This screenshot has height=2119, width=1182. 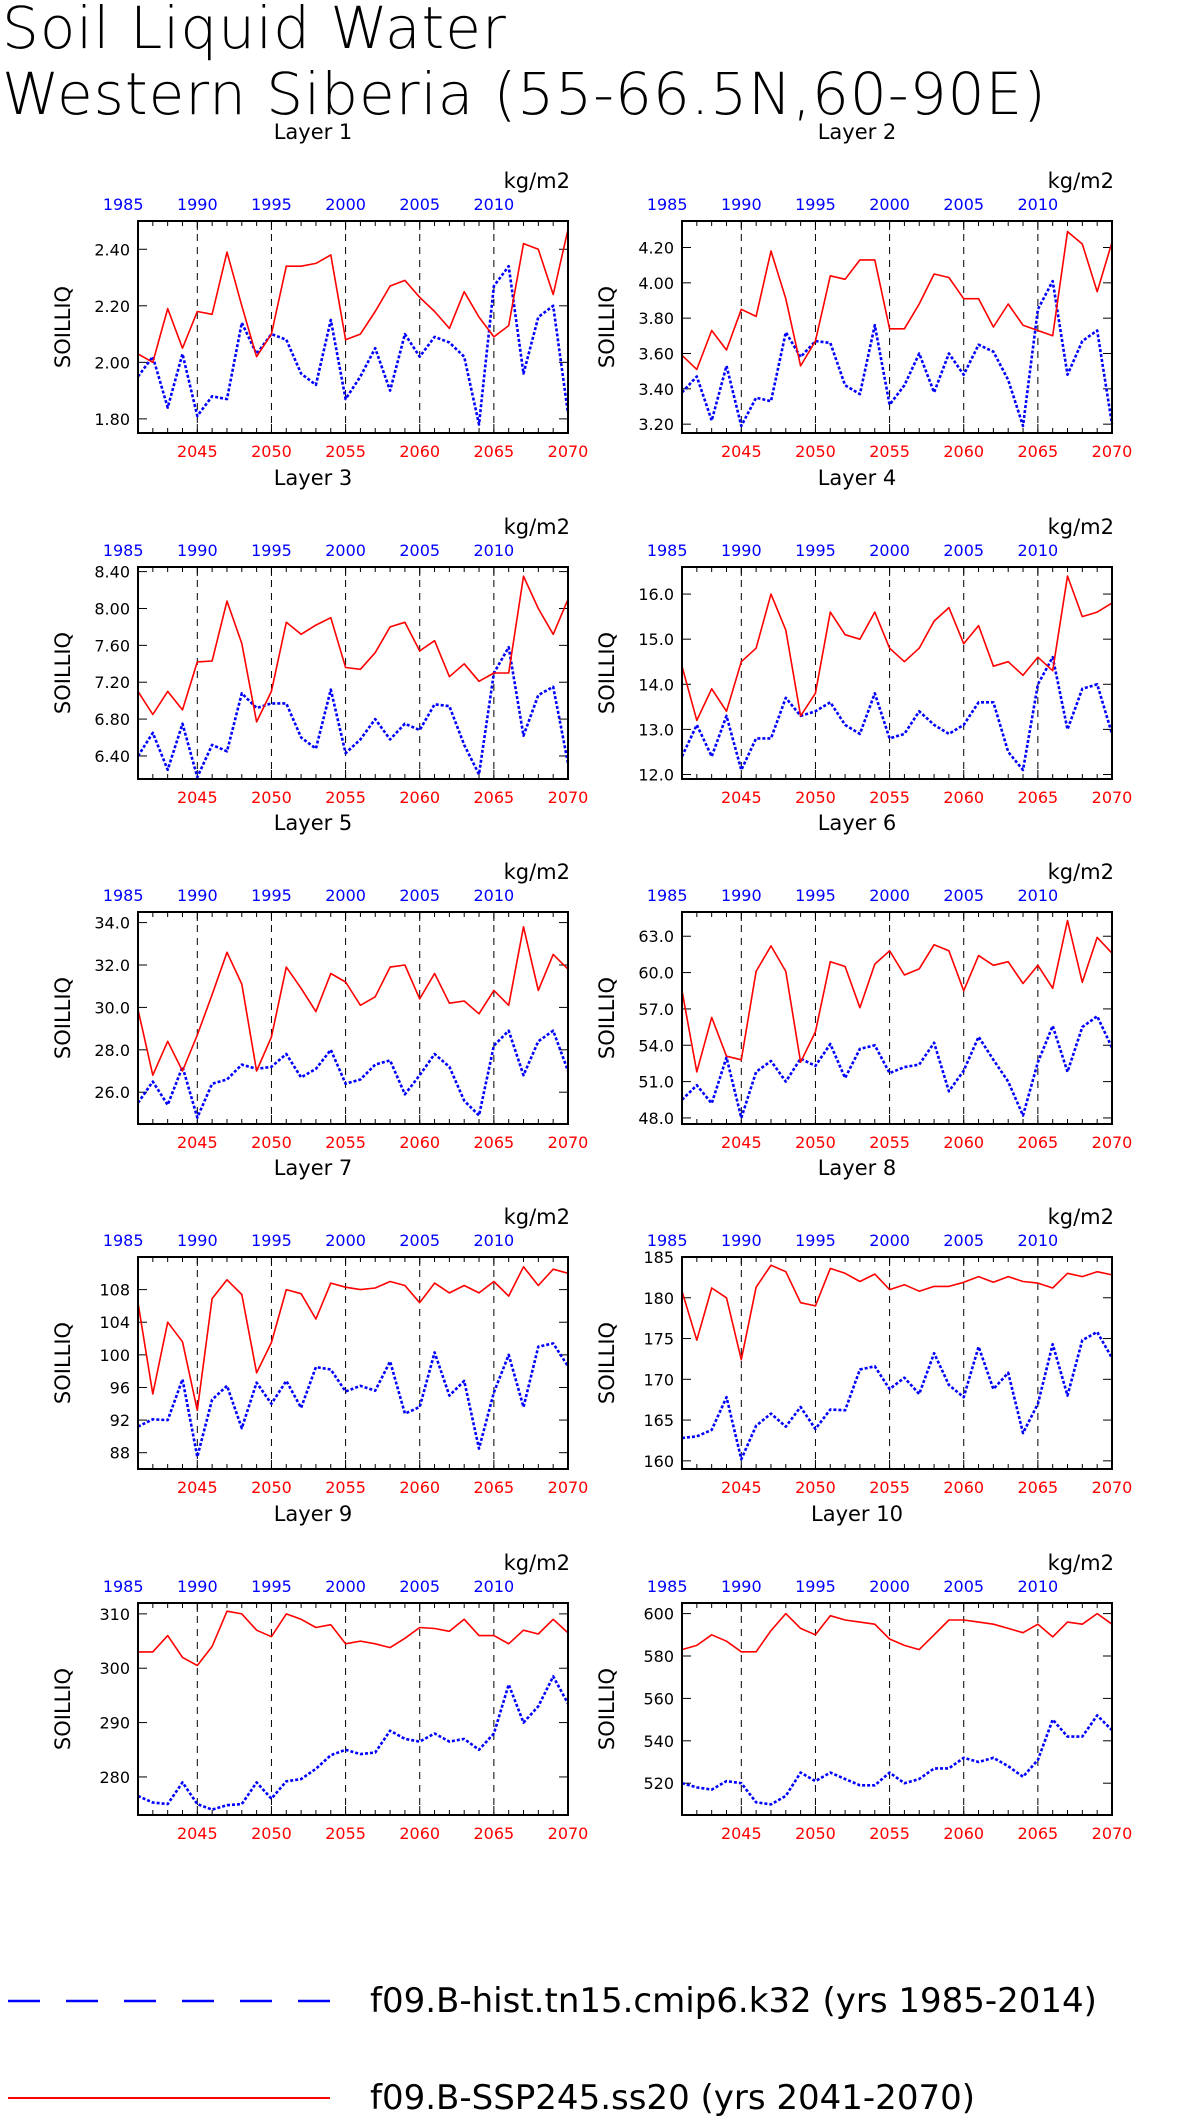 I want to click on y-tick-label: 6.80, so click(x=112, y=719).